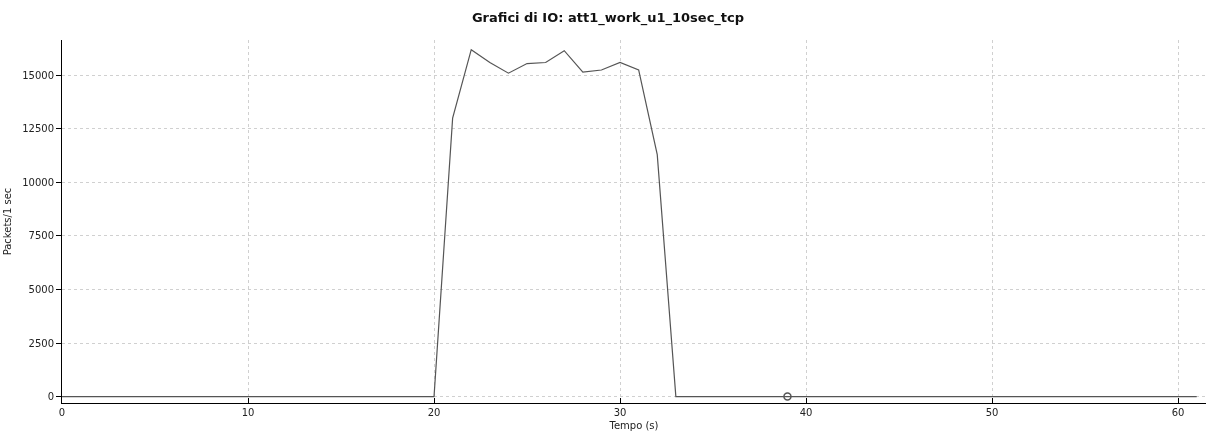 Image resolution: width=1216 pixels, height=441 pixels. I want to click on x-tick-label: 30, so click(620, 412).